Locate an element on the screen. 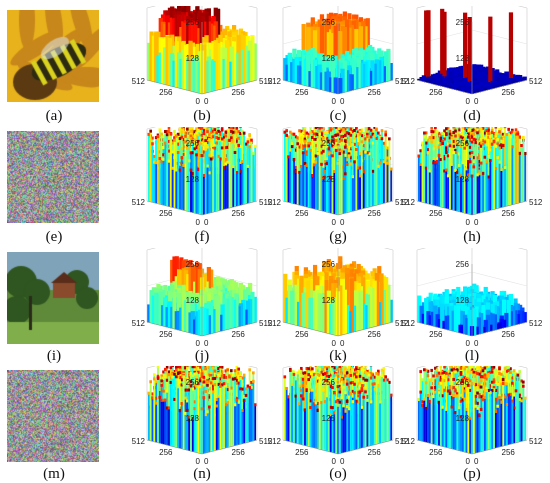 Image resolution: width=550 pixels, height=483 pixels. subfigure-caption: (m) is located at coordinates (54, 474).